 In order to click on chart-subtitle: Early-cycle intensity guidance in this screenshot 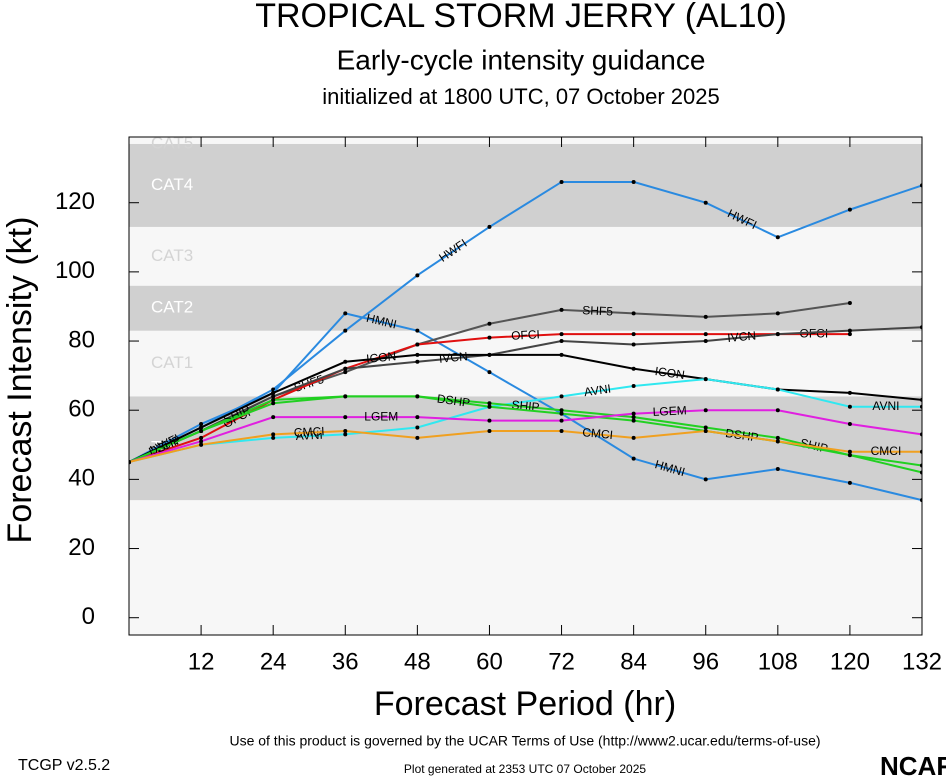, I will do `click(521, 59)`.